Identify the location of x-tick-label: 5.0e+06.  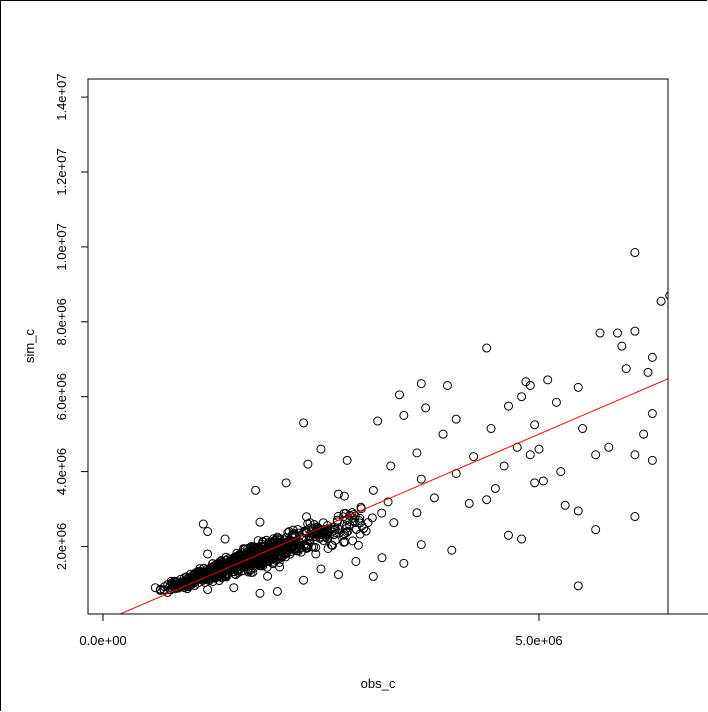
(538, 640).